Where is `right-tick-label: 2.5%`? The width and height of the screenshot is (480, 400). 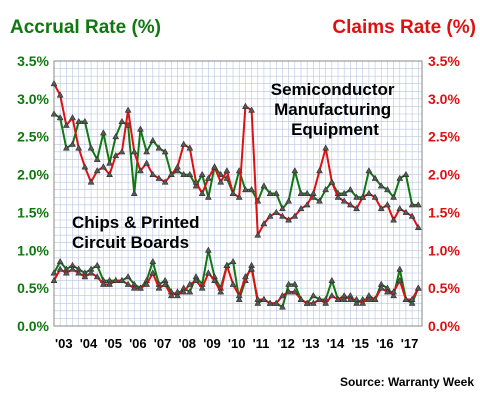 right-tick-label: 2.5% is located at coordinates (444, 137).